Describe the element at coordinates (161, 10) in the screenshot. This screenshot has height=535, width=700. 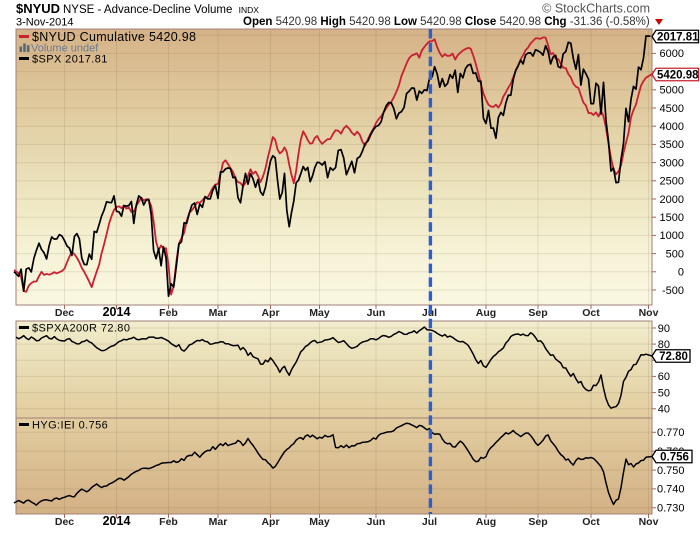
I see `svg-text:NYSE - Advance-Decline Volume: NYSE - Advance-Decline Volume INDX` at that location.